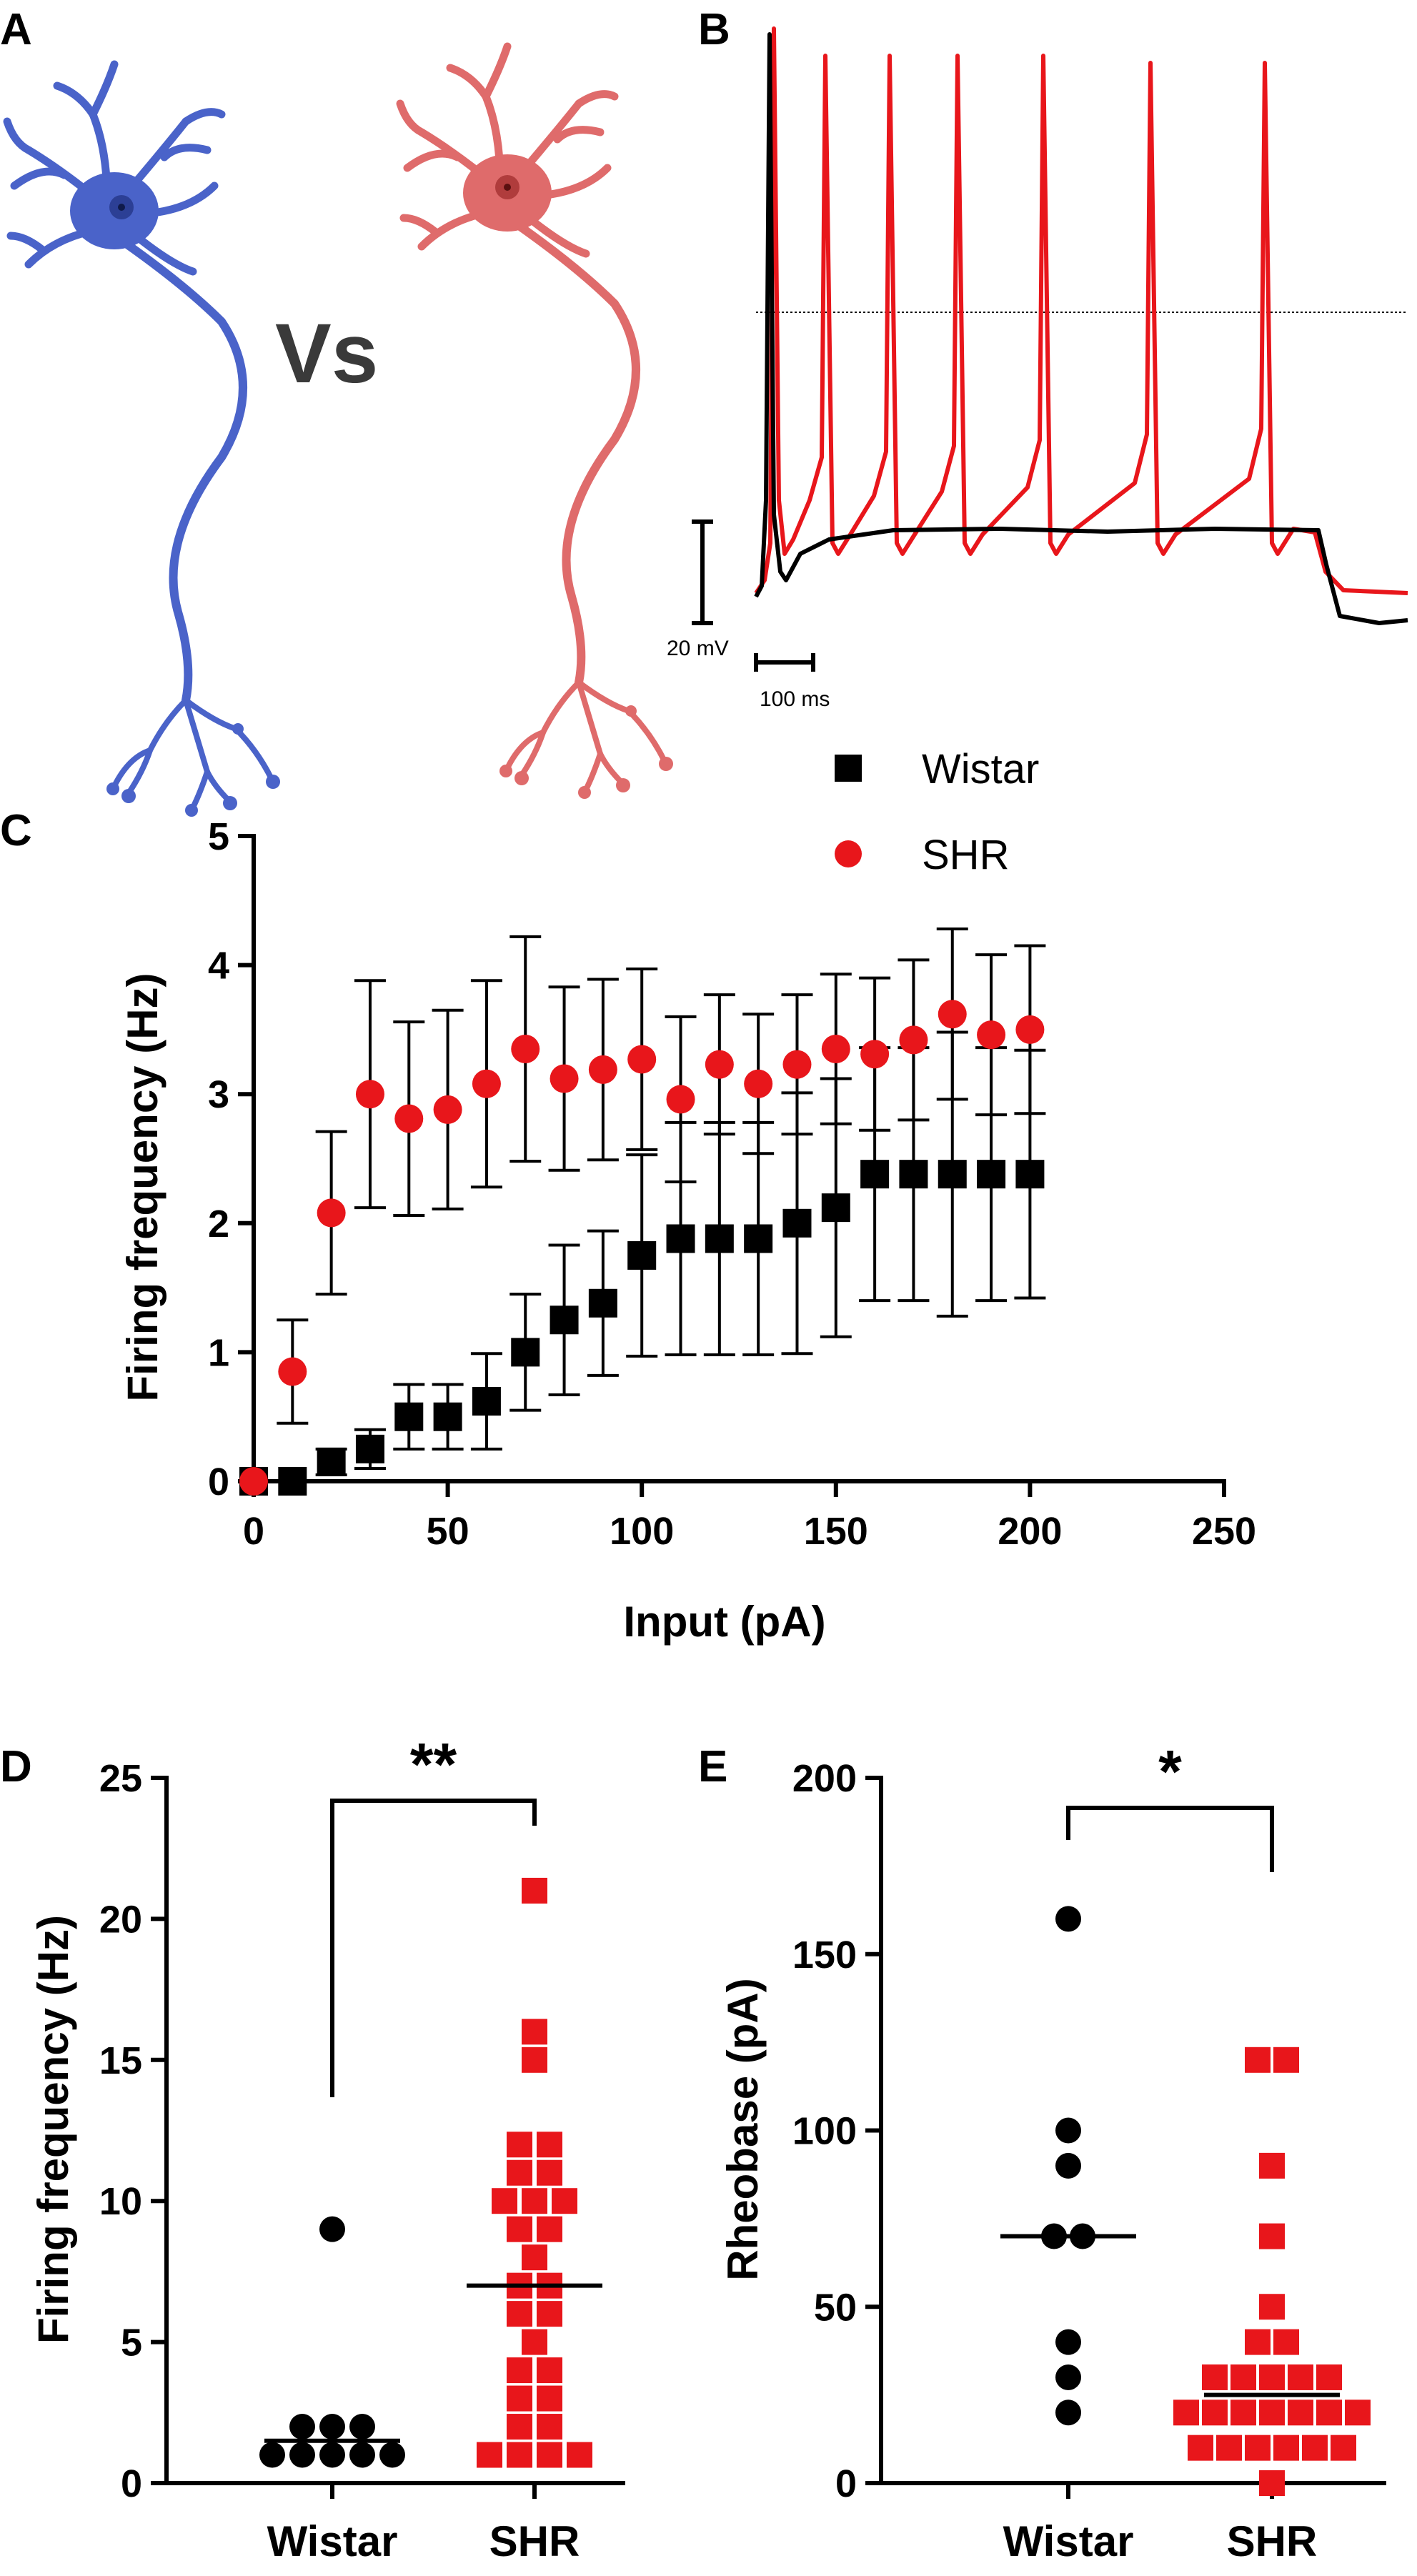 The height and width of the screenshot is (2576, 1417). Describe the element at coordinates (448, 1531) in the screenshot. I see `x-tick-label: 50` at that location.